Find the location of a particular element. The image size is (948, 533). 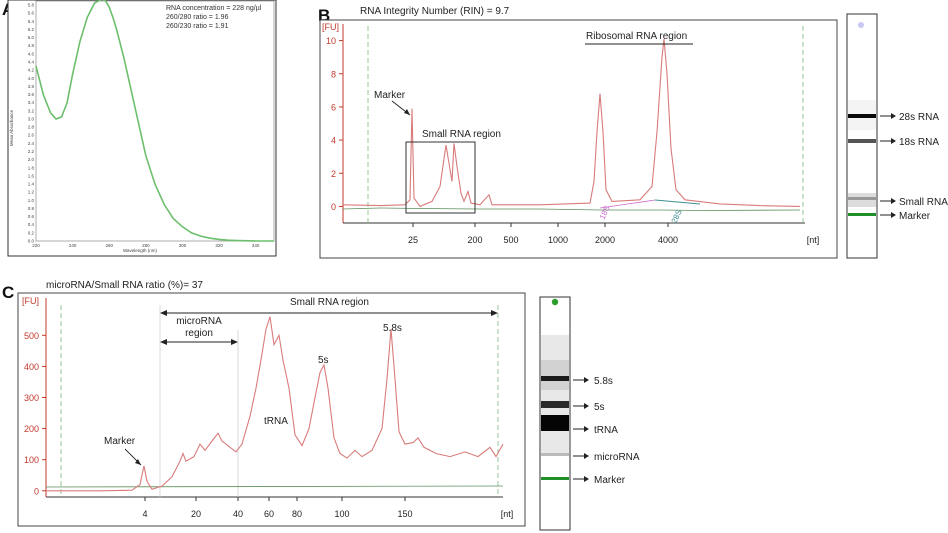

panel-a-x-tick-label: 240 is located at coordinates (73, 245).